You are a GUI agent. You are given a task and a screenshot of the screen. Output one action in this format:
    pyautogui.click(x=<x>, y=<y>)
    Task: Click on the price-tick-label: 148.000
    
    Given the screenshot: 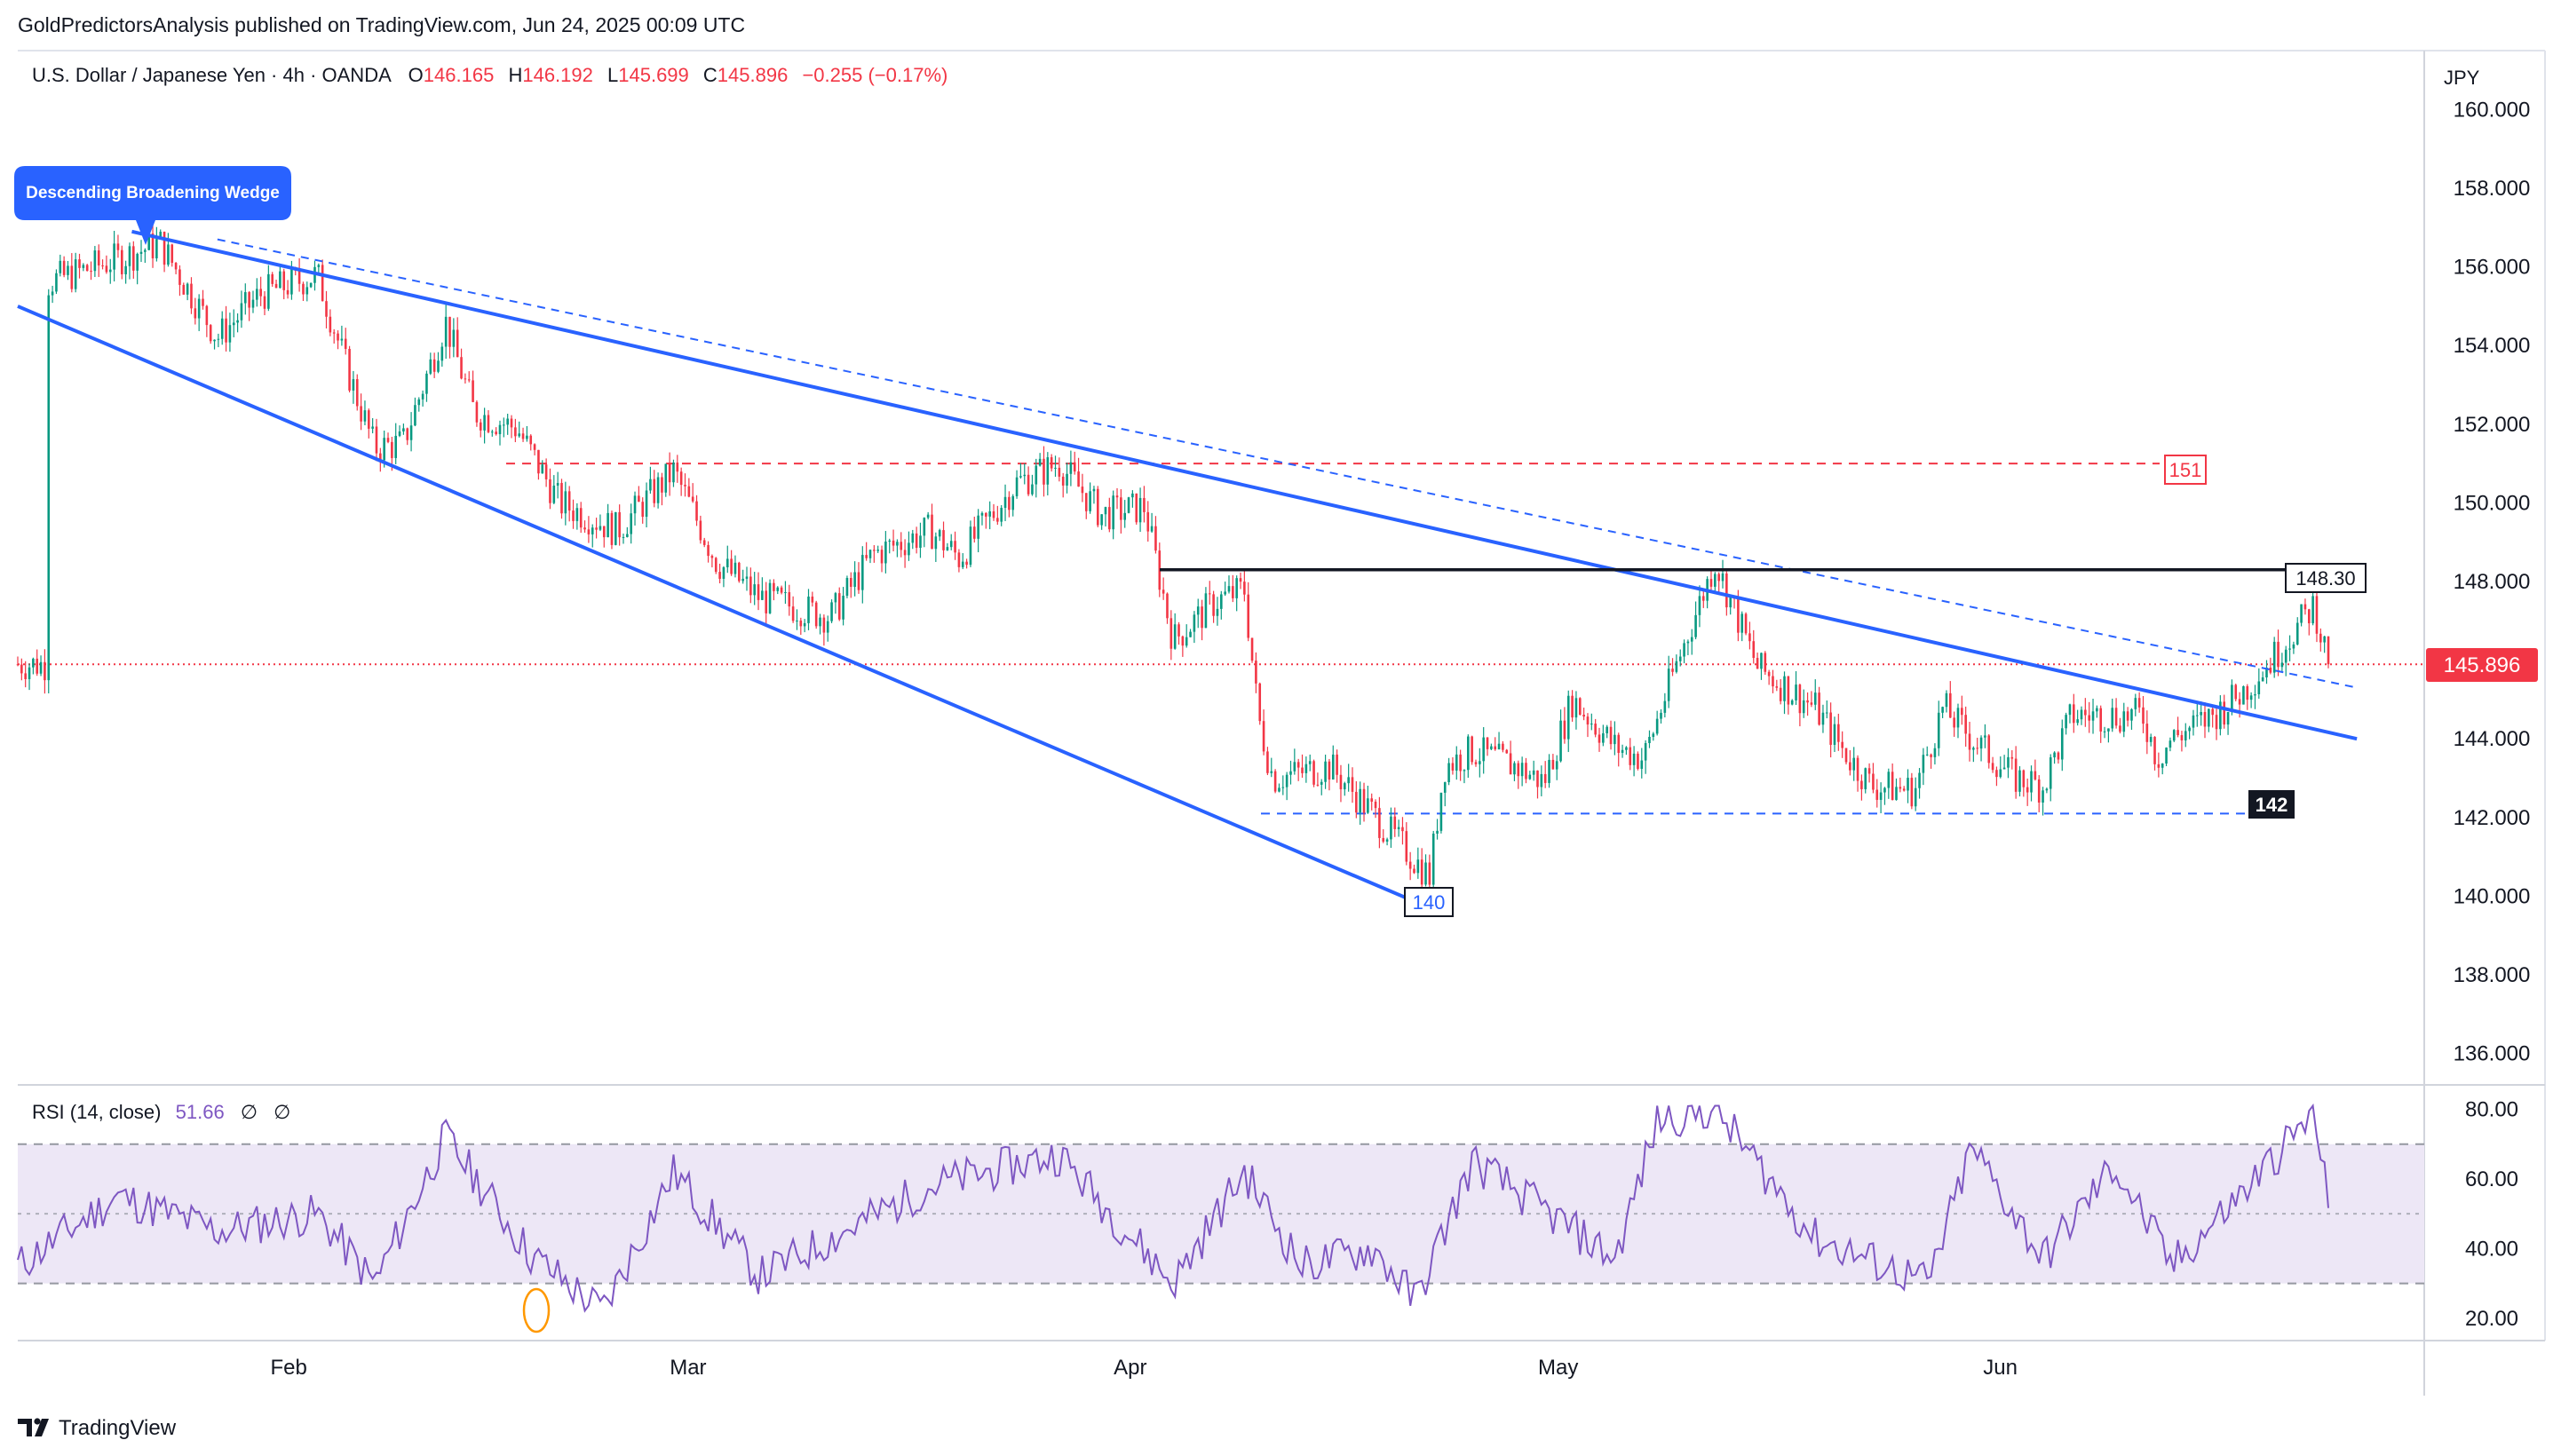 What is the action you would take?
    pyautogui.click(x=2492, y=582)
    